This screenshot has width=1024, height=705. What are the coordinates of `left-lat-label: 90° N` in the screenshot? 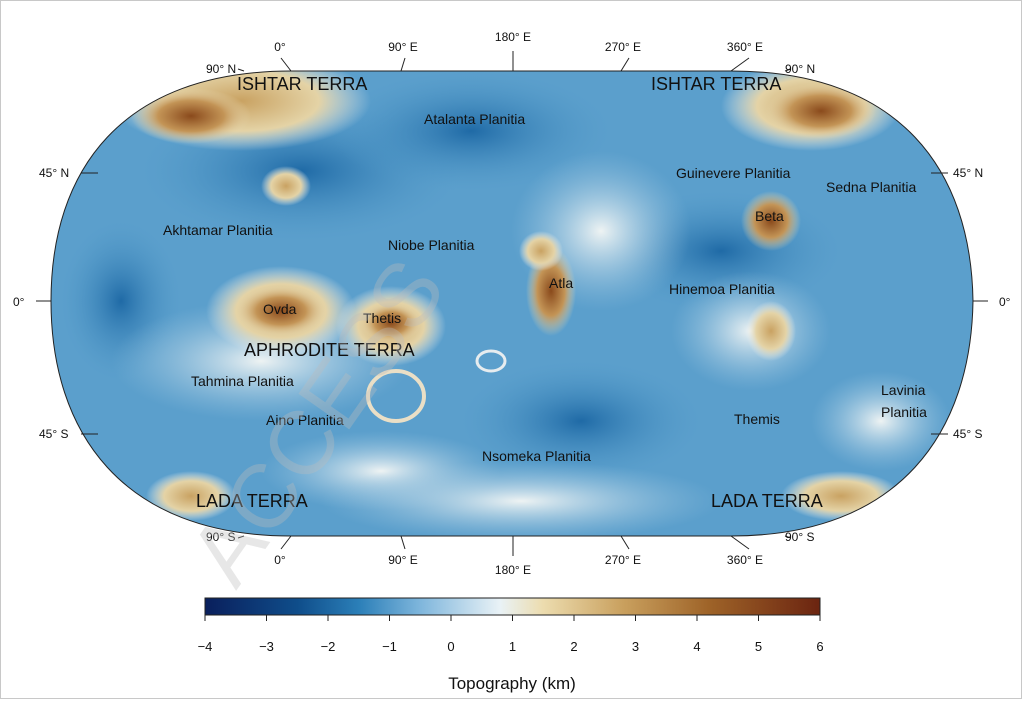 It's located at (221, 69).